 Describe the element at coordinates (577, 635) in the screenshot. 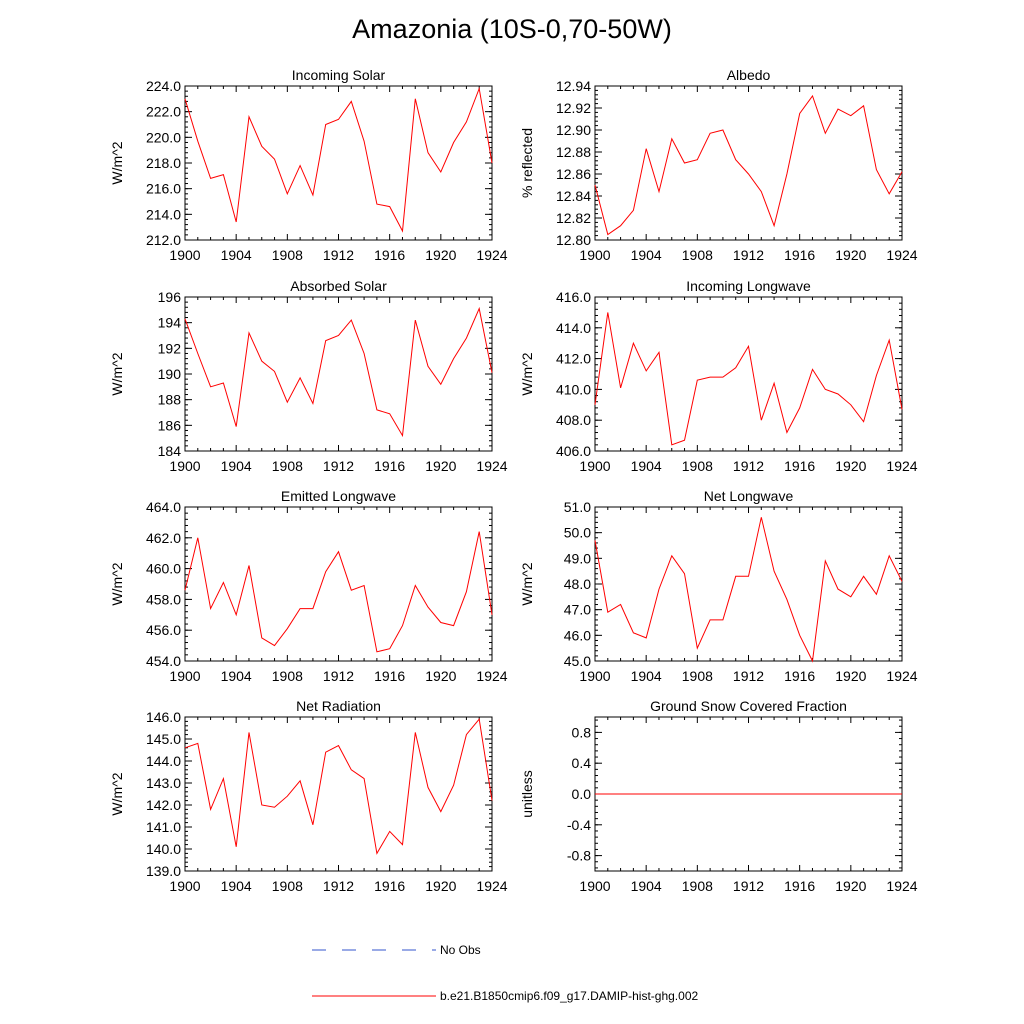

I see `y-tick-label: 46.0` at that location.